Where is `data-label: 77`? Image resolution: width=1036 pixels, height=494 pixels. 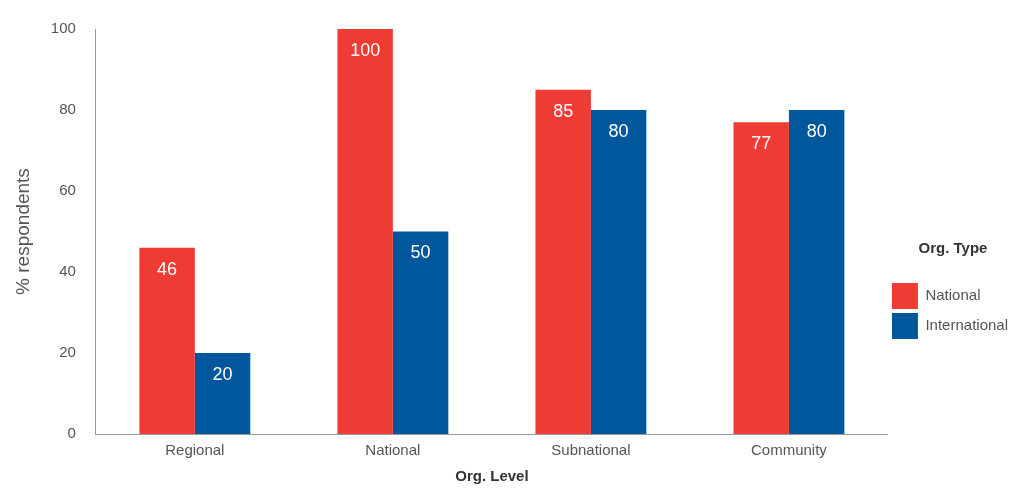
data-label: 77 is located at coordinates (761, 143).